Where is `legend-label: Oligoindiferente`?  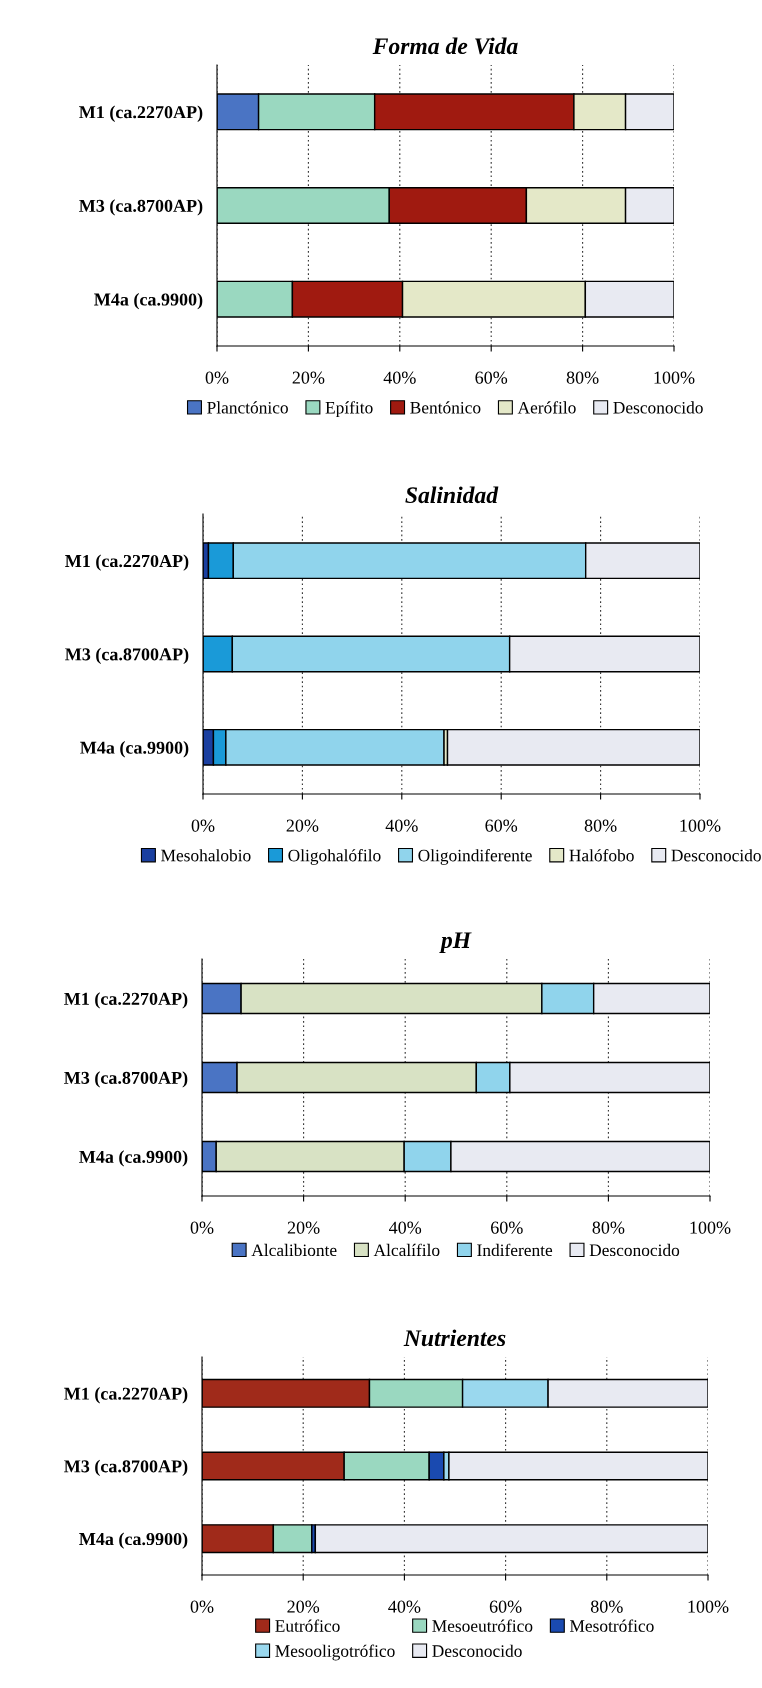 legend-label: Oligoindiferente is located at coordinates (475, 856).